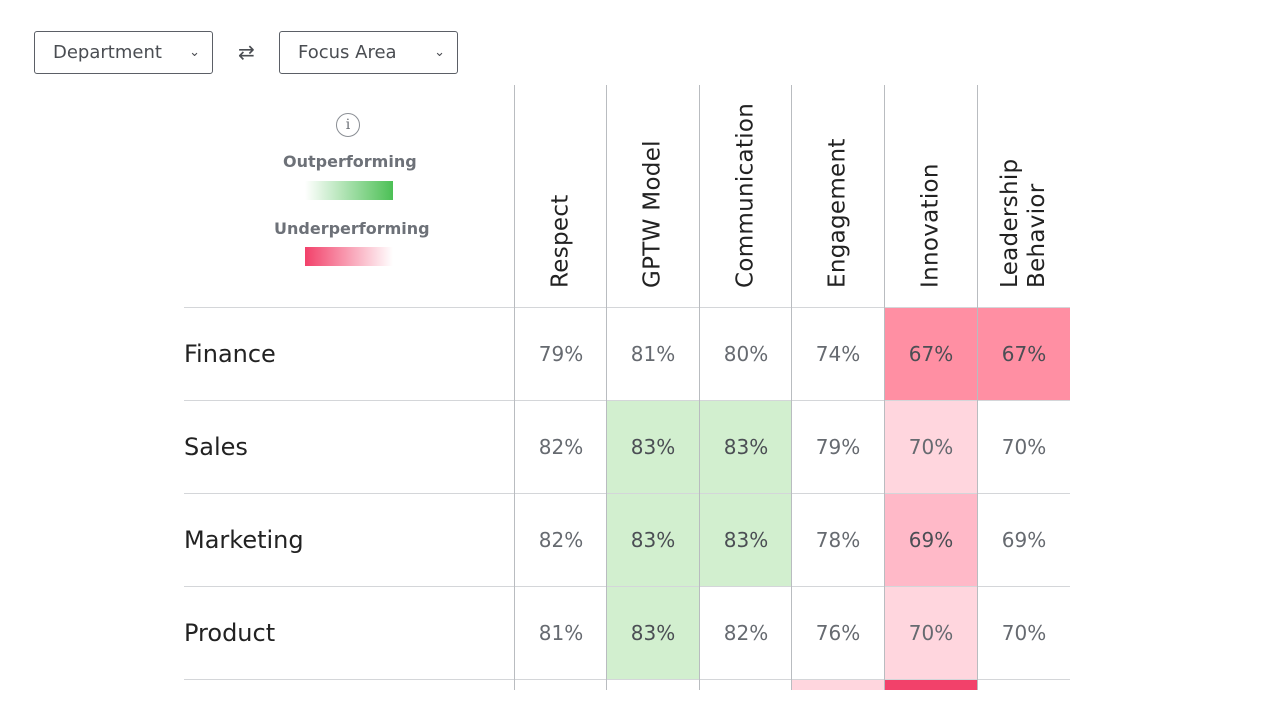  Describe the element at coordinates (1023, 223) in the screenshot. I see `column-header-label: Leadership Behavior` at that location.